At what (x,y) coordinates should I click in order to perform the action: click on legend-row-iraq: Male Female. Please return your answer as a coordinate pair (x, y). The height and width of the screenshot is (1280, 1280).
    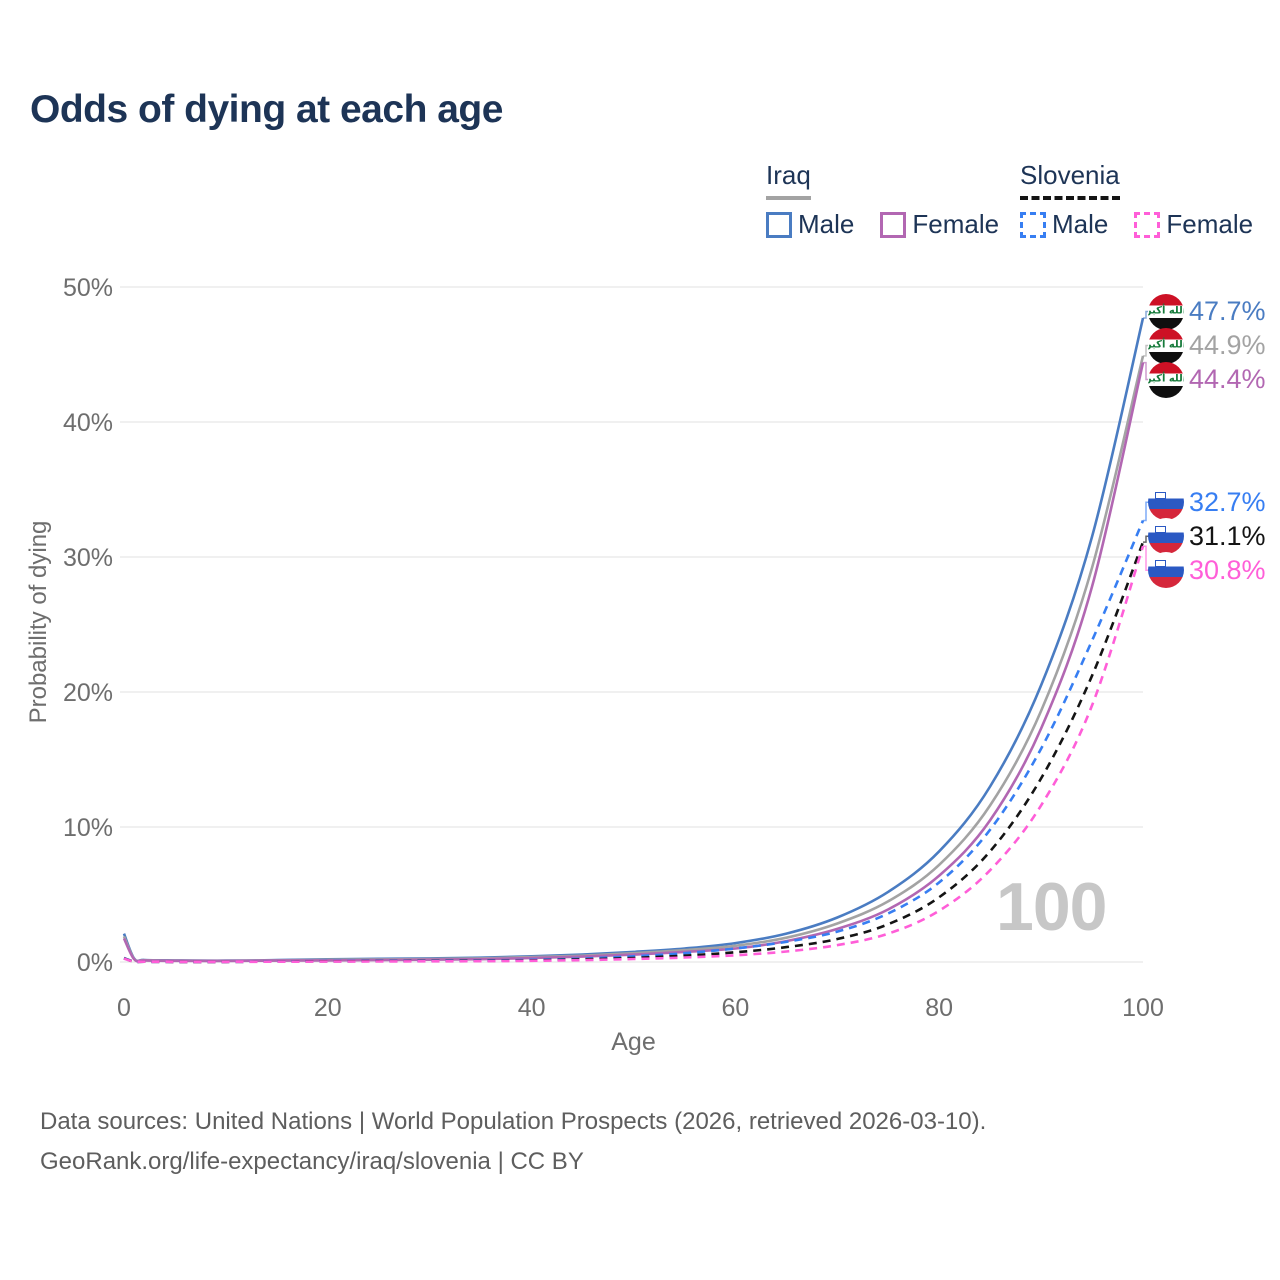
    Looking at the image, I should click on (882, 224).